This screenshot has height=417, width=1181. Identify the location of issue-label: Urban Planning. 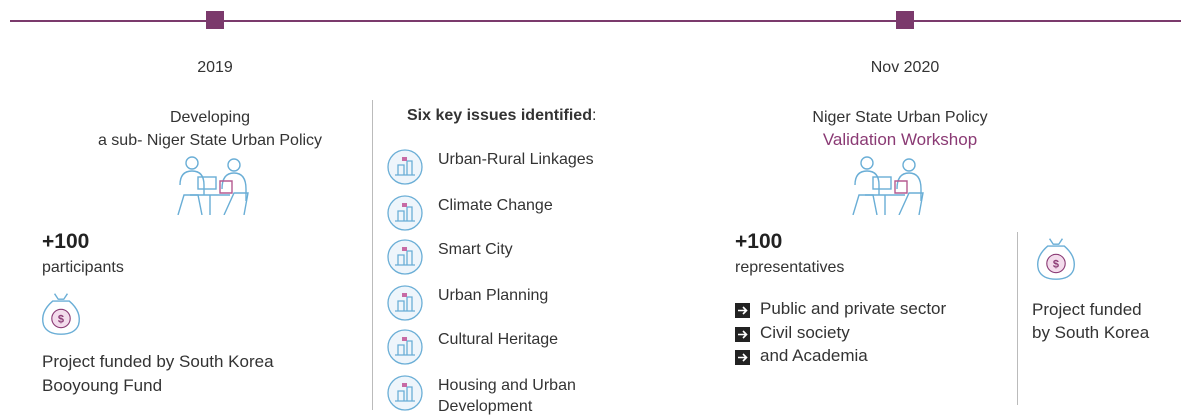
(493, 295).